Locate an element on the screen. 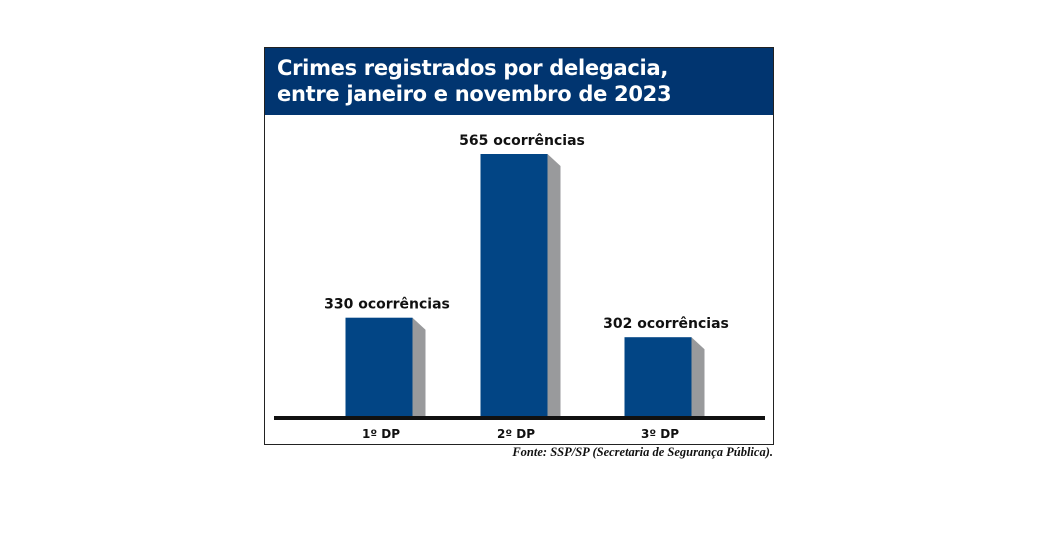 The height and width of the screenshot is (538, 1037). category-label: 3º DP is located at coordinates (660, 434).